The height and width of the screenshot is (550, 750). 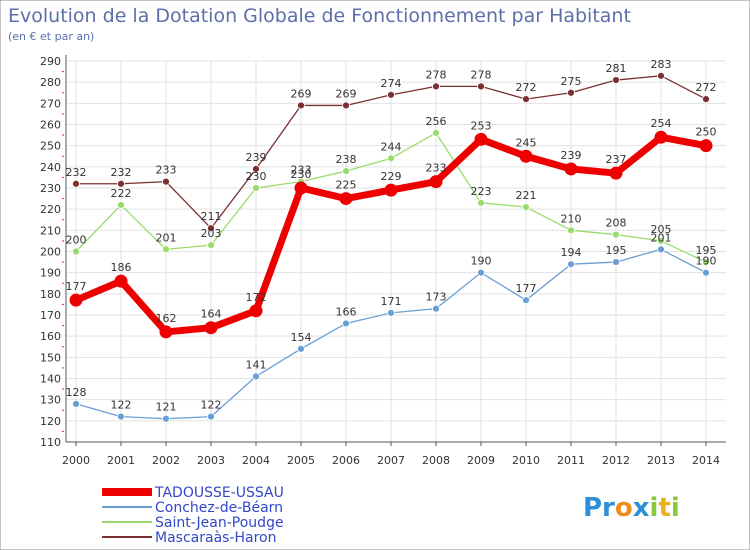 I want to click on x-tick-label: 2013, so click(x=661, y=460).